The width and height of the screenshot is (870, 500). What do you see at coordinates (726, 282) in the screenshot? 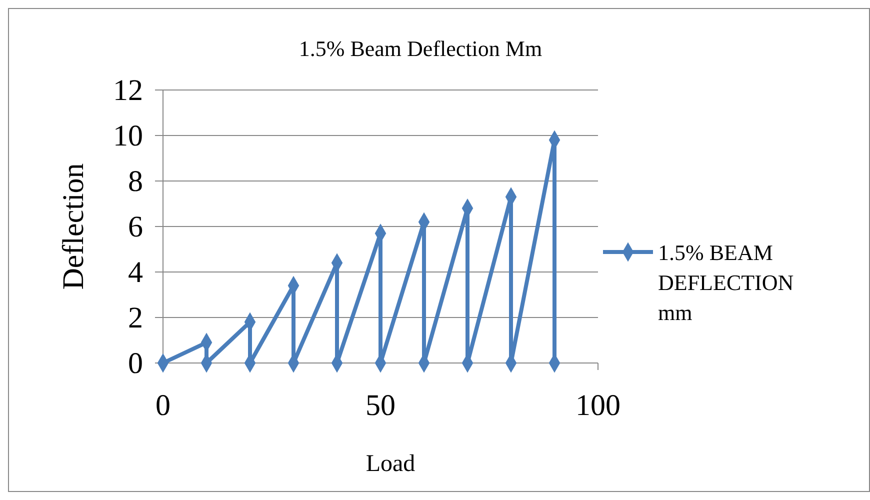
I see `legend-label: 1.5% BEAM DEFLECTION mm` at bounding box center [726, 282].